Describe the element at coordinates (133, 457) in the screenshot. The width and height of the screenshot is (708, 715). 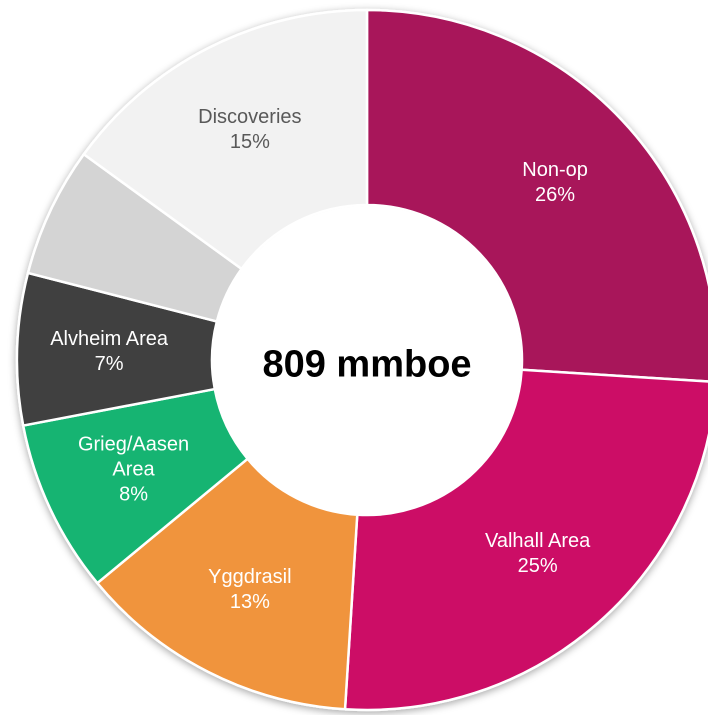
I see `slice-name: Grieg/Aasen Area` at that location.